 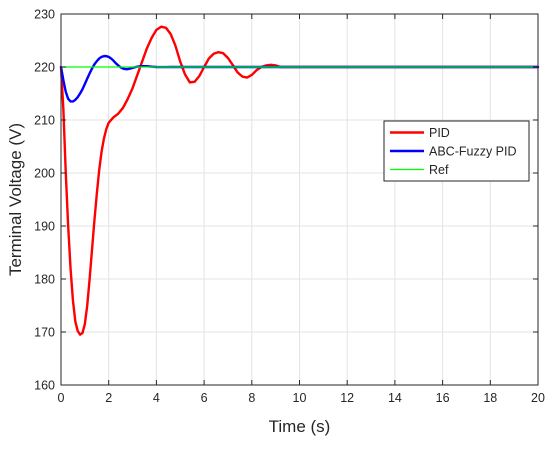 I want to click on x-tick-label: 12, so click(x=347, y=398).